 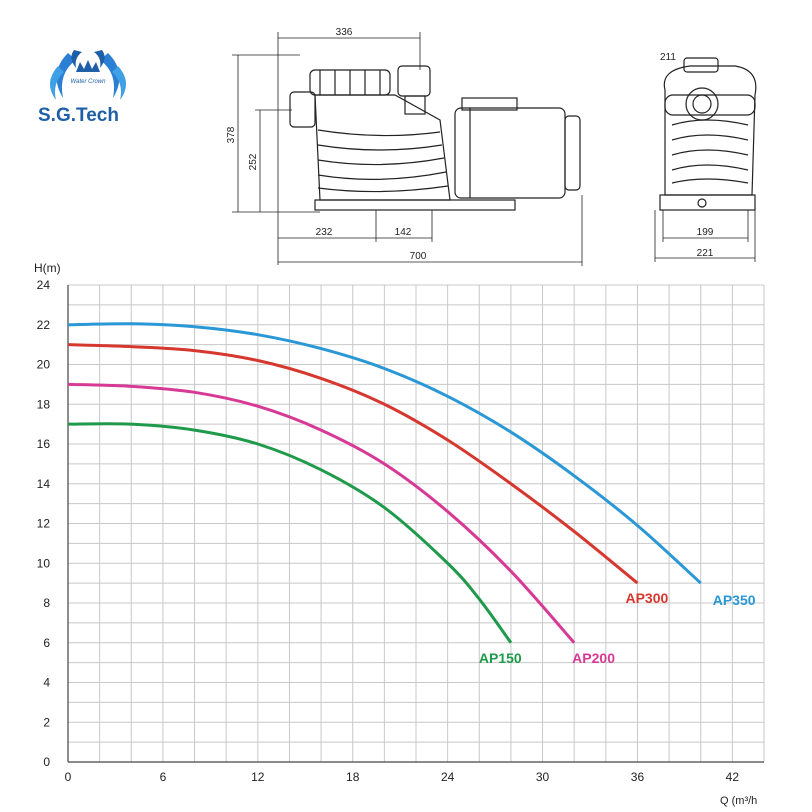 What do you see at coordinates (44, 325) in the screenshot?
I see `y-tick-label: 22` at bounding box center [44, 325].